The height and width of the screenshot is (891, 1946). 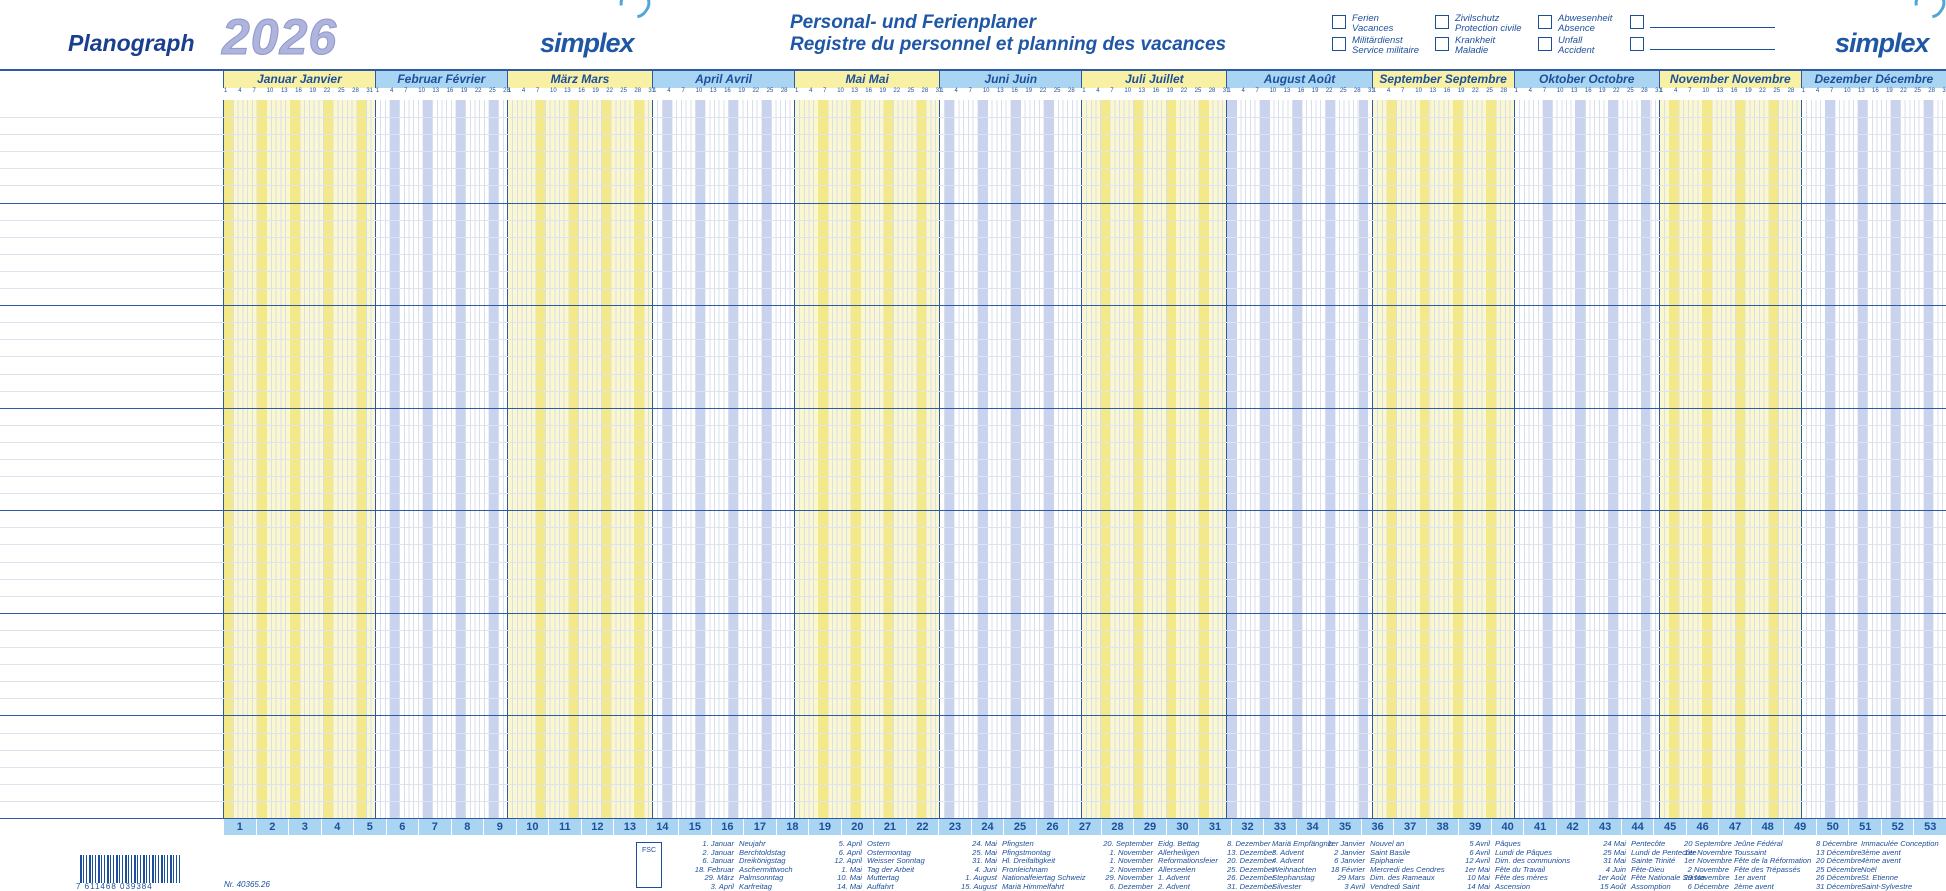 What do you see at coordinates (662, 827) in the screenshot?
I see `week-number: 14` at bounding box center [662, 827].